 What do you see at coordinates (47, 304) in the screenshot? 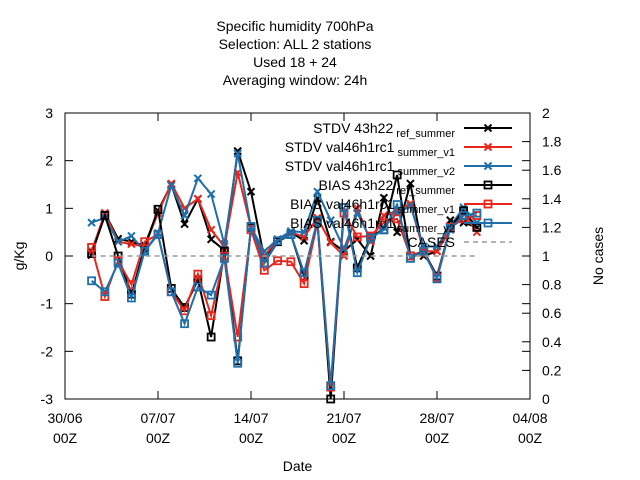
I see `y-tick-label: -1` at bounding box center [47, 304].